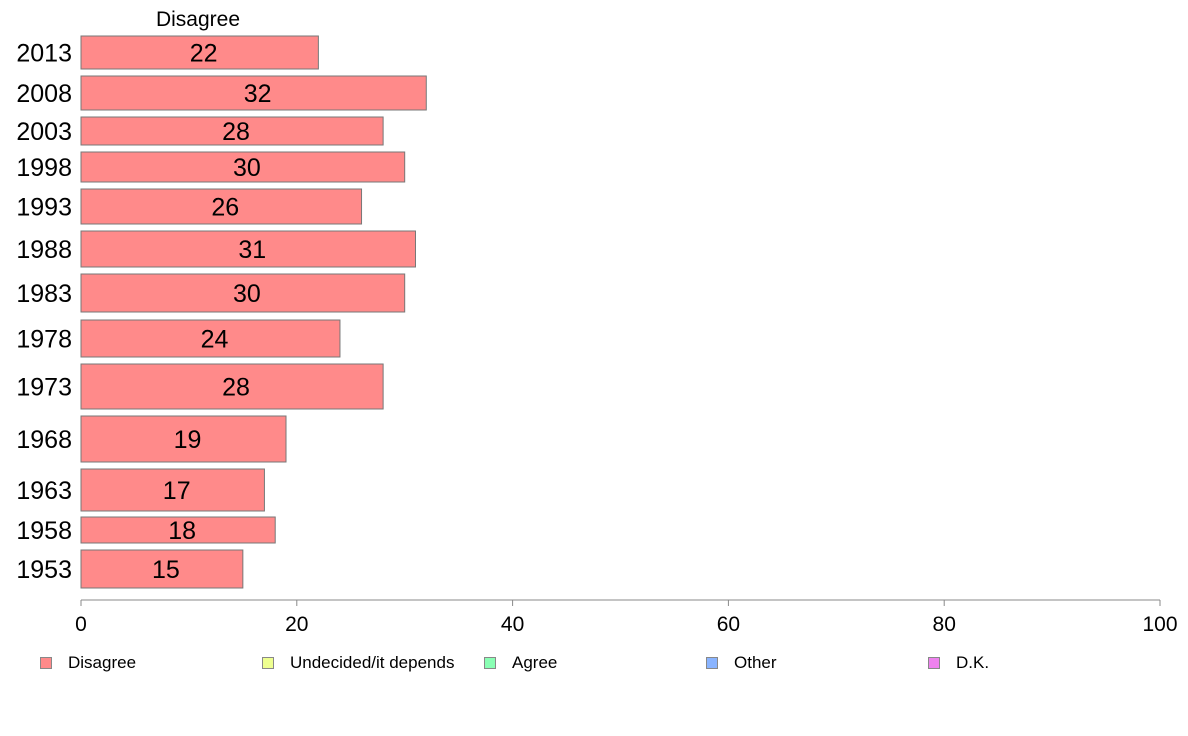 The image size is (1188, 736). Describe the element at coordinates (81, 624) in the screenshot. I see `x-tick-label: 0` at that location.